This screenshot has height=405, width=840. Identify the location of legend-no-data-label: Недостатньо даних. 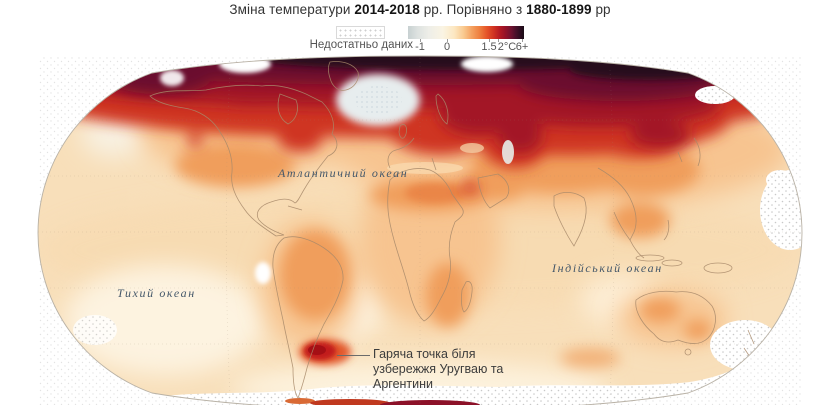
(361, 45).